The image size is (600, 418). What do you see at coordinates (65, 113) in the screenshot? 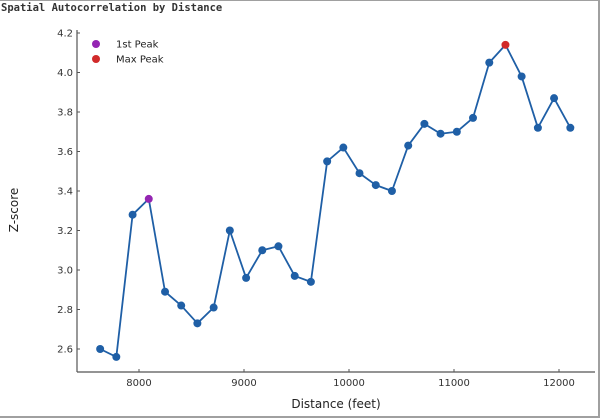
I see `y-tick-label: 3.8` at bounding box center [65, 113].